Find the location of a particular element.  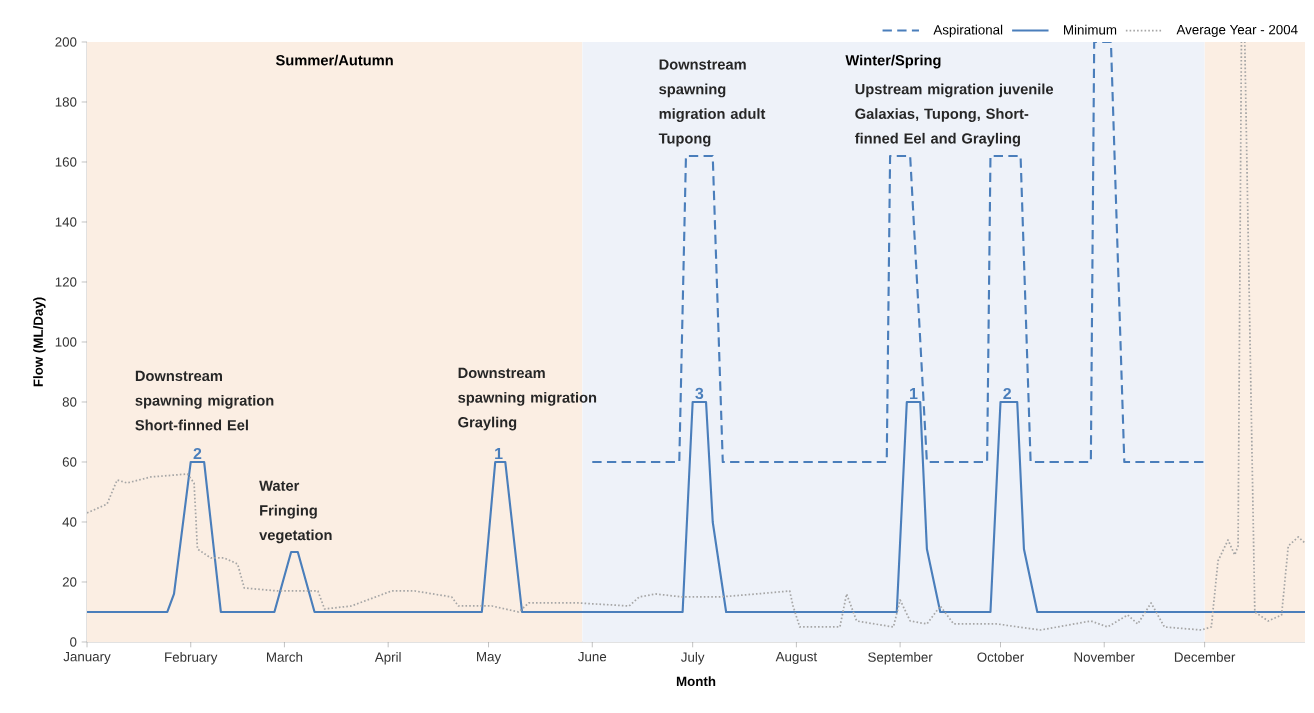

band-label: Winter/Spring is located at coordinates (893, 61).